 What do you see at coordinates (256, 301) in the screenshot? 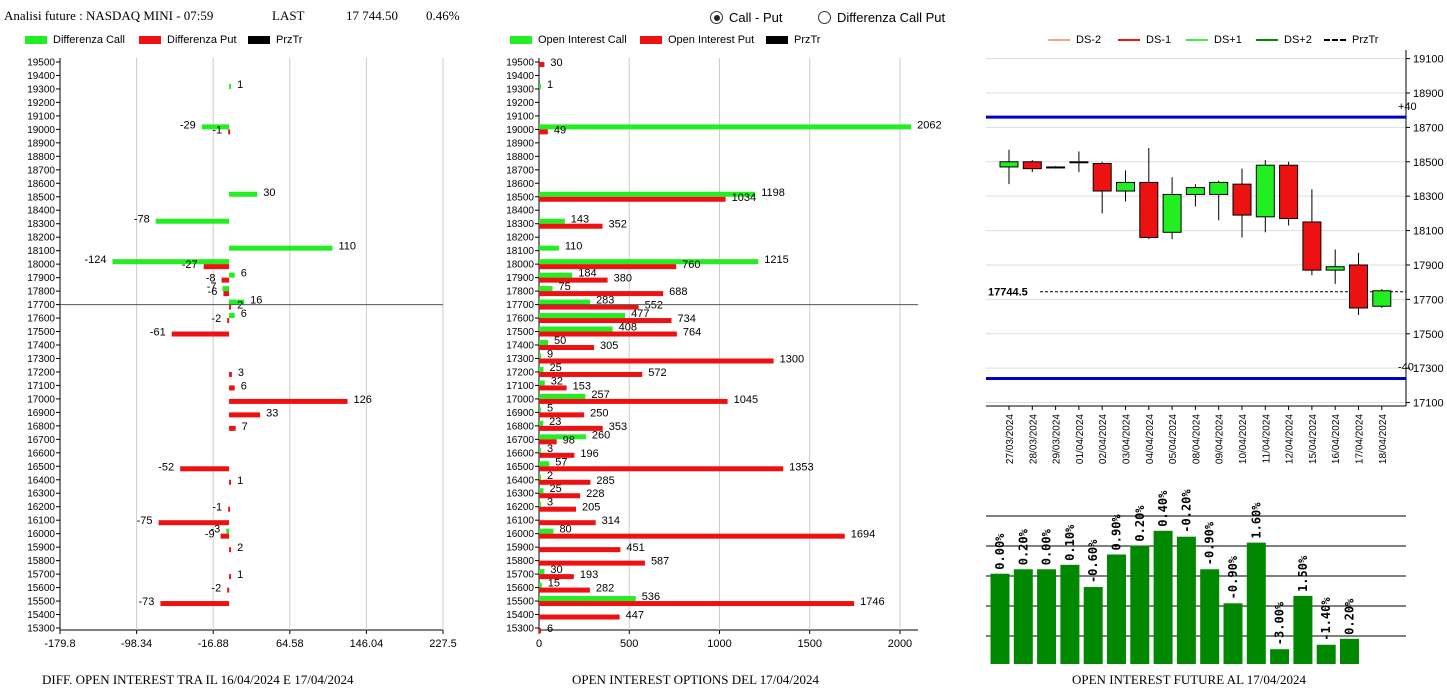
I see `data-label: 16` at bounding box center [256, 301].